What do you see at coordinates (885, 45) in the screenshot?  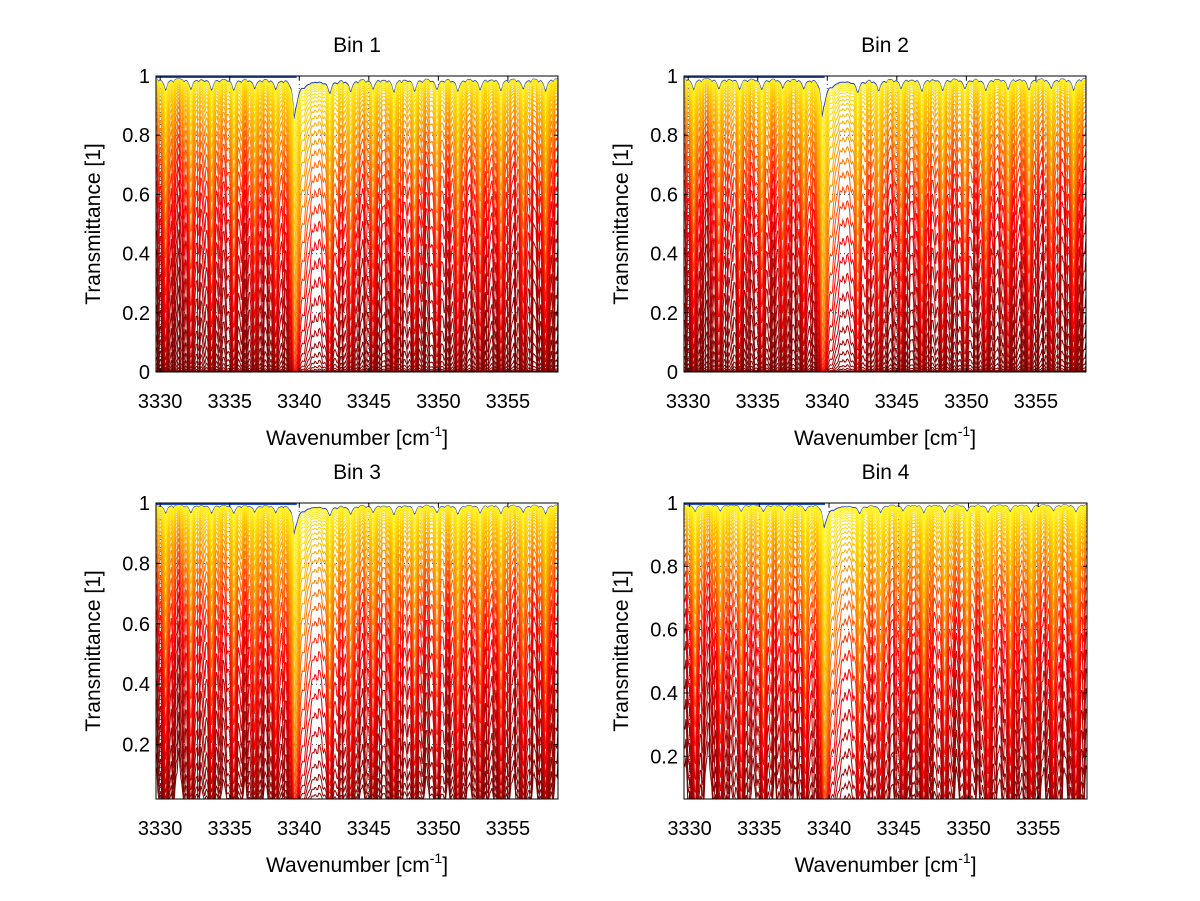 I see `subplot-title: Bin 2` at bounding box center [885, 45].